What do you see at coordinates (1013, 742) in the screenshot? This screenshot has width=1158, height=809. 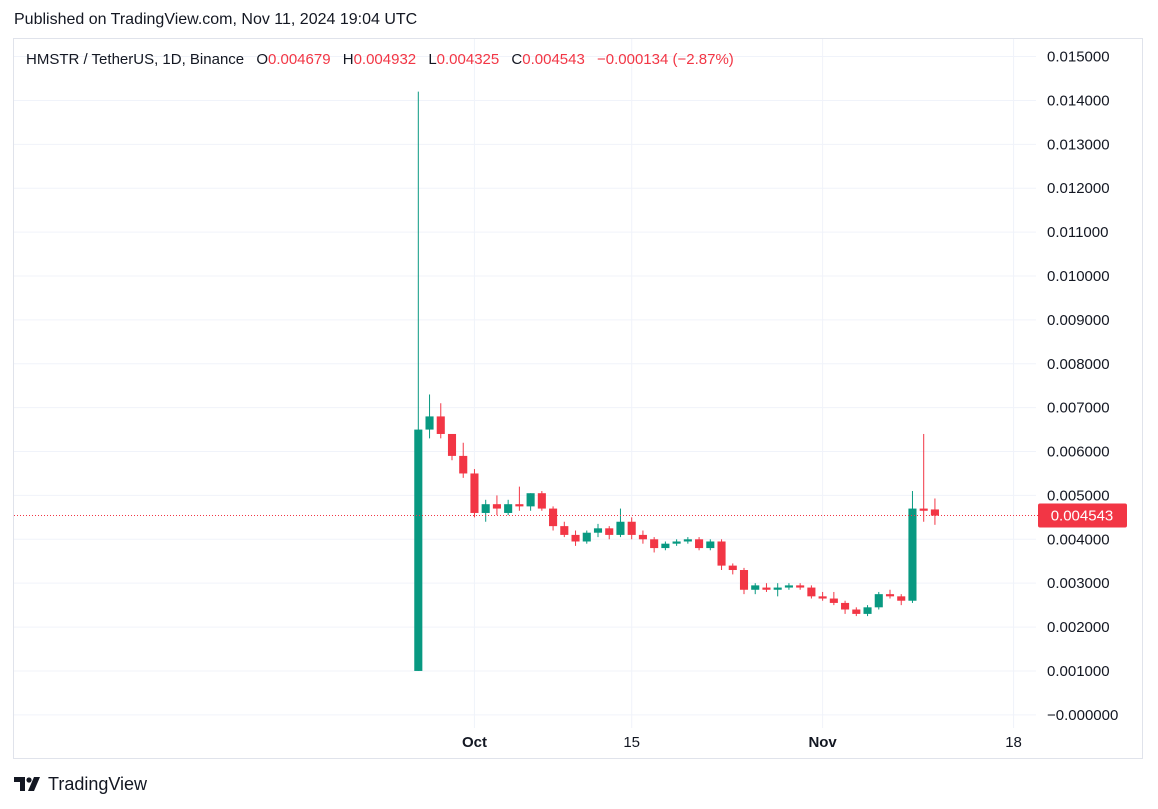 I see `time-tick-label: 18` at bounding box center [1013, 742].